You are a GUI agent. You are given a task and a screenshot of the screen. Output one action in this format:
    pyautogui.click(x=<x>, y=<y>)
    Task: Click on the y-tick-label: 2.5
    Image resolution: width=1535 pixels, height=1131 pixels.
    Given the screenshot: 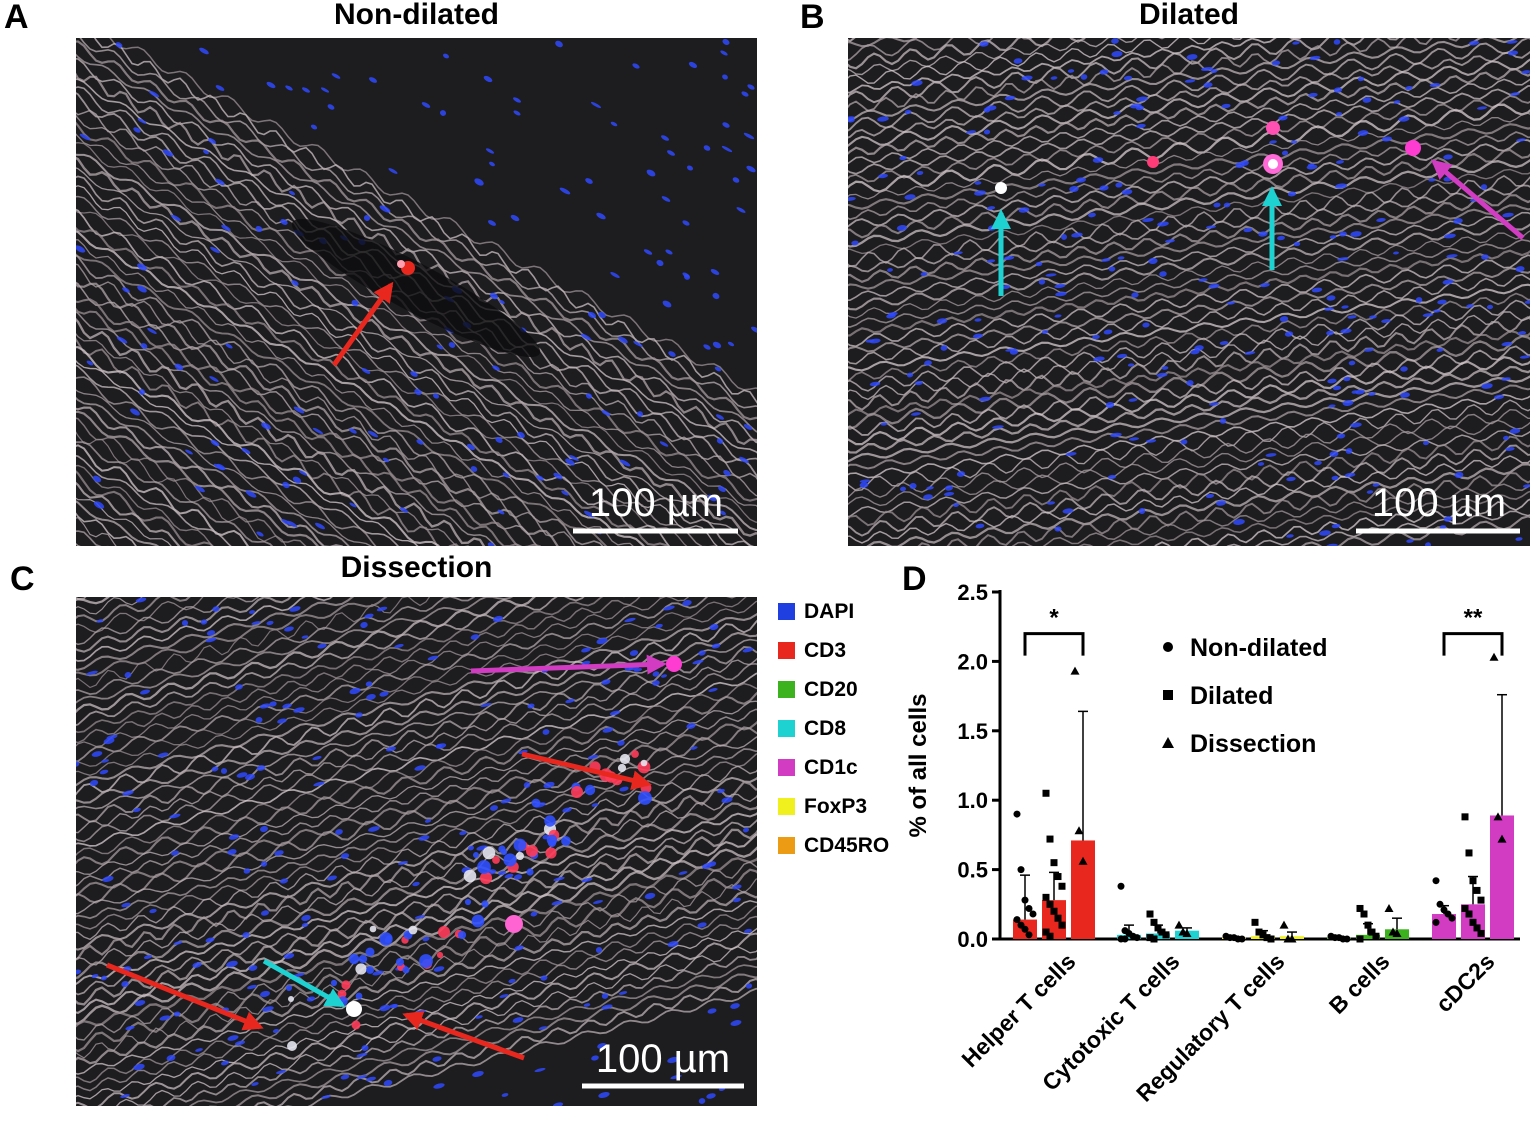 What is the action you would take?
    pyautogui.click(x=972, y=592)
    